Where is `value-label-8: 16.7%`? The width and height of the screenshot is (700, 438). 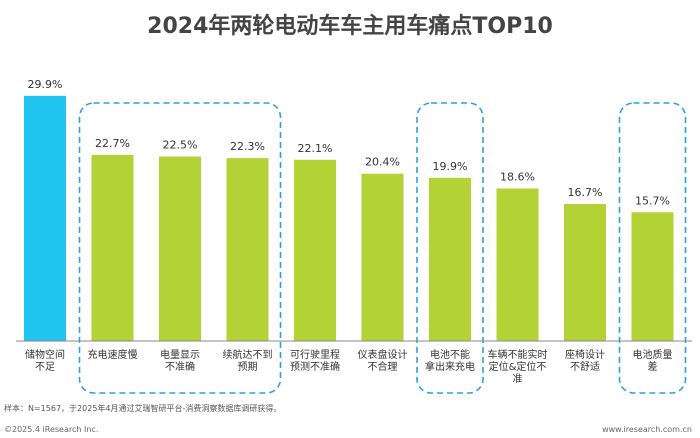 value-label-8: 16.7% is located at coordinates (585, 192).